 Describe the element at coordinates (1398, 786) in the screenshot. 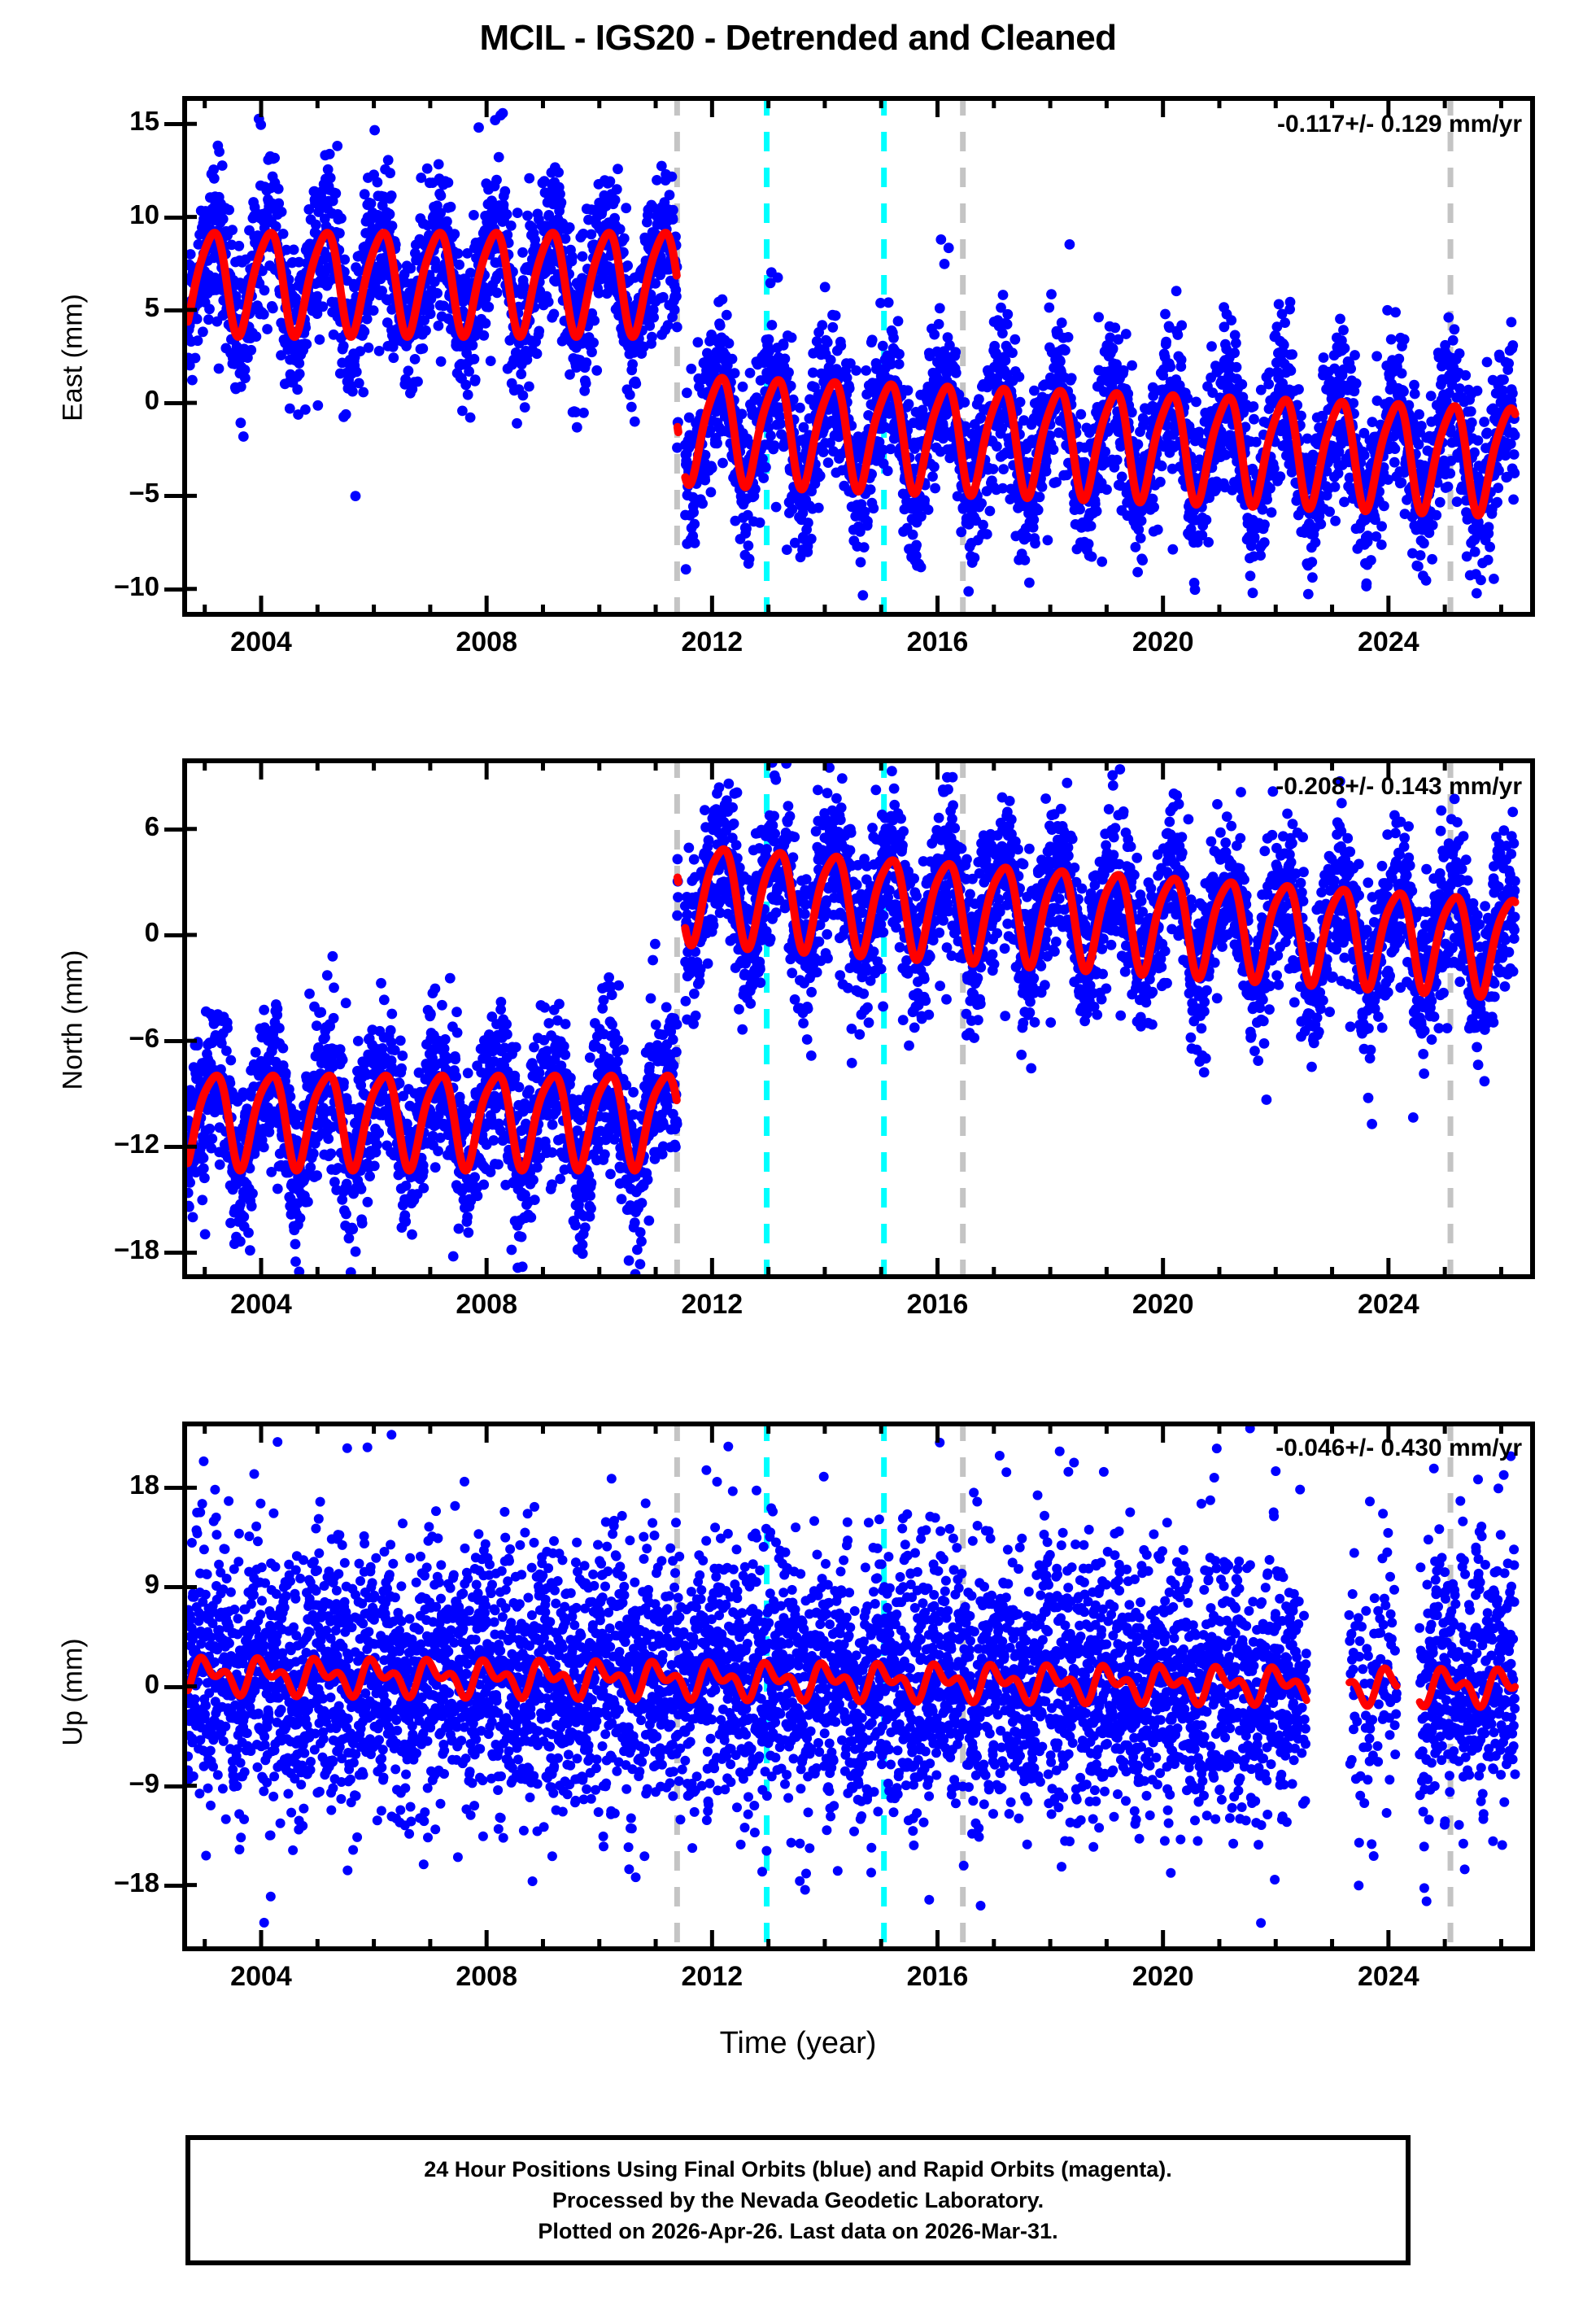

I see `north-rate-annotation: -0.208+/- 0.143 mm/yr` at that location.